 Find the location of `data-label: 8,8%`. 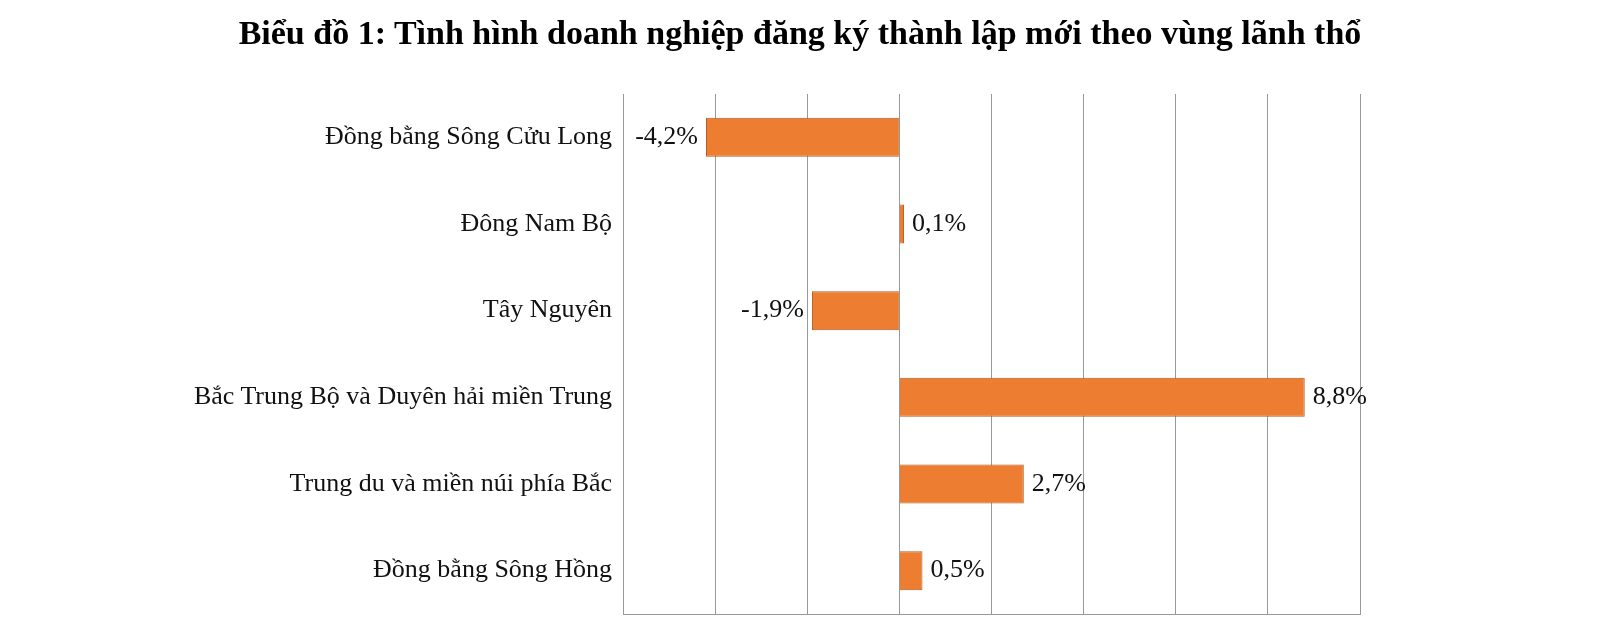

data-label: 8,8% is located at coordinates (1339, 396).